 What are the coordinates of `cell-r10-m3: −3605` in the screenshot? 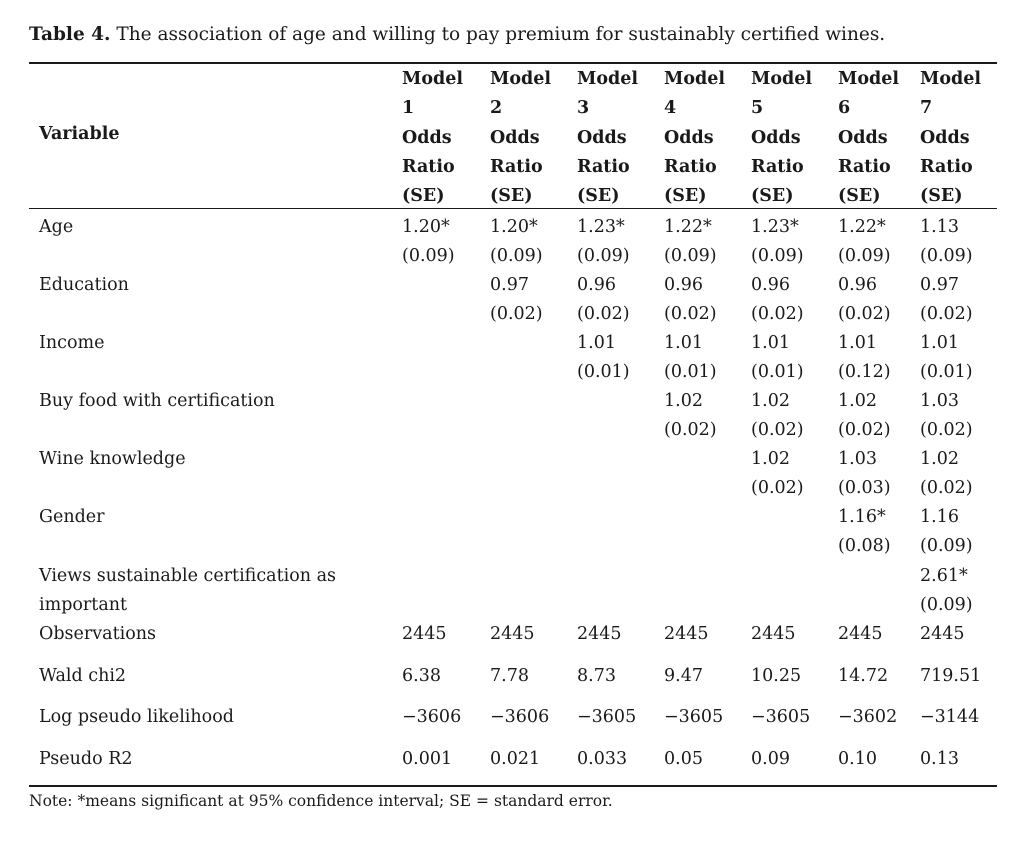 It's located at (607, 717).